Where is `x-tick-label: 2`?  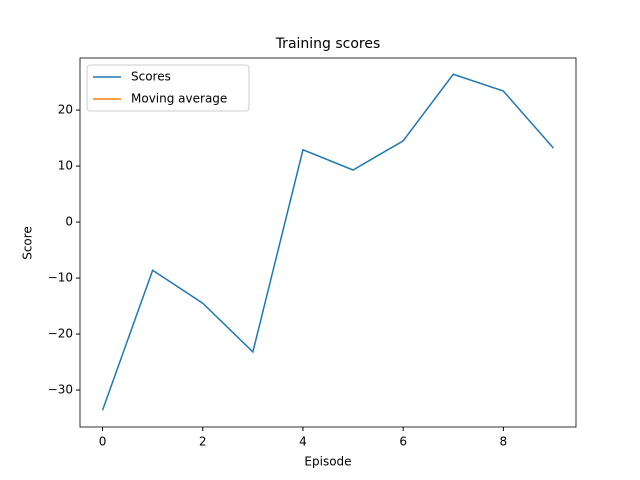
x-tick-label: 2 is located at coordinates (203, 442).